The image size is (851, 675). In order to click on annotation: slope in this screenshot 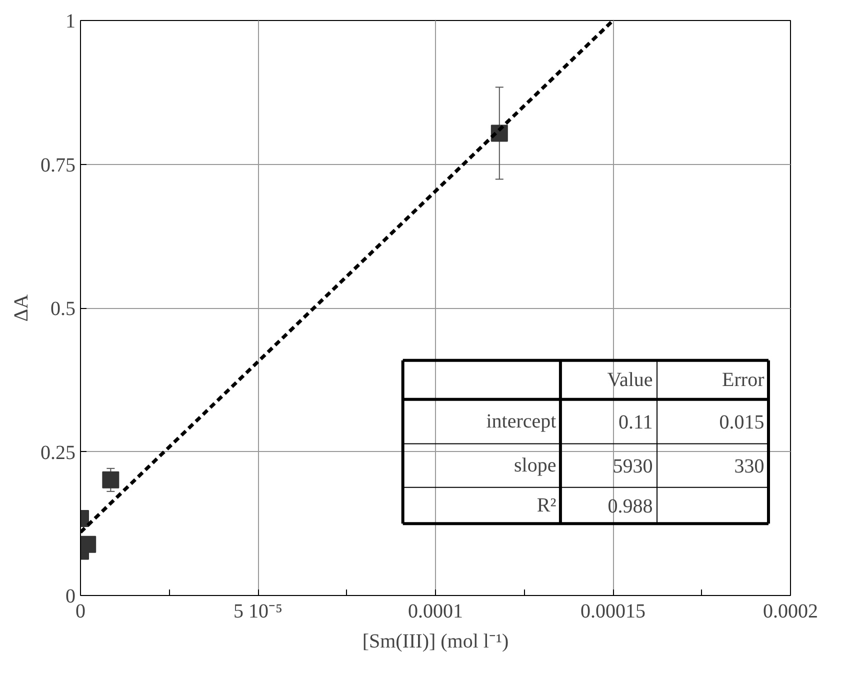, I will do `click(535, 465)`.